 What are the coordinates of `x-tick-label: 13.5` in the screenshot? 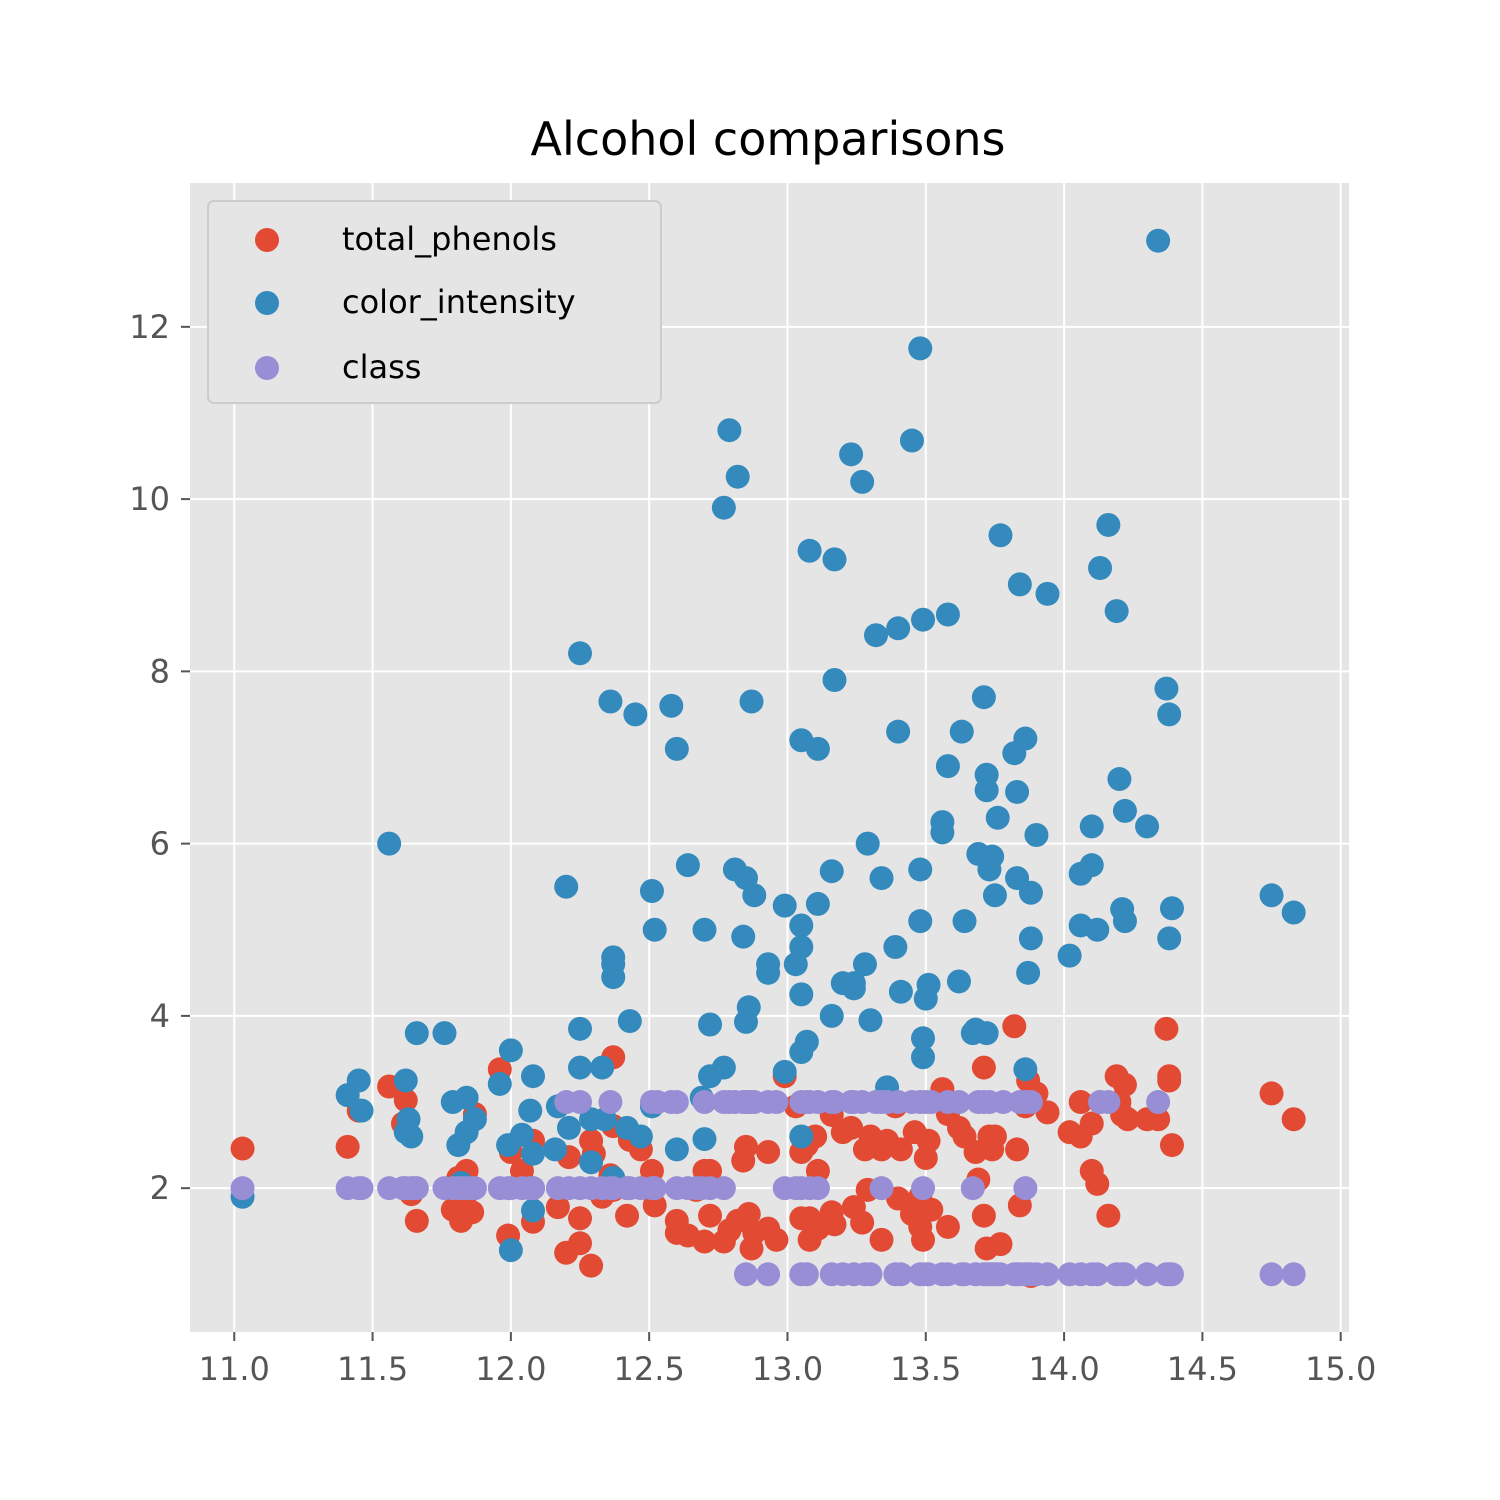 It's located at (925, 1369).